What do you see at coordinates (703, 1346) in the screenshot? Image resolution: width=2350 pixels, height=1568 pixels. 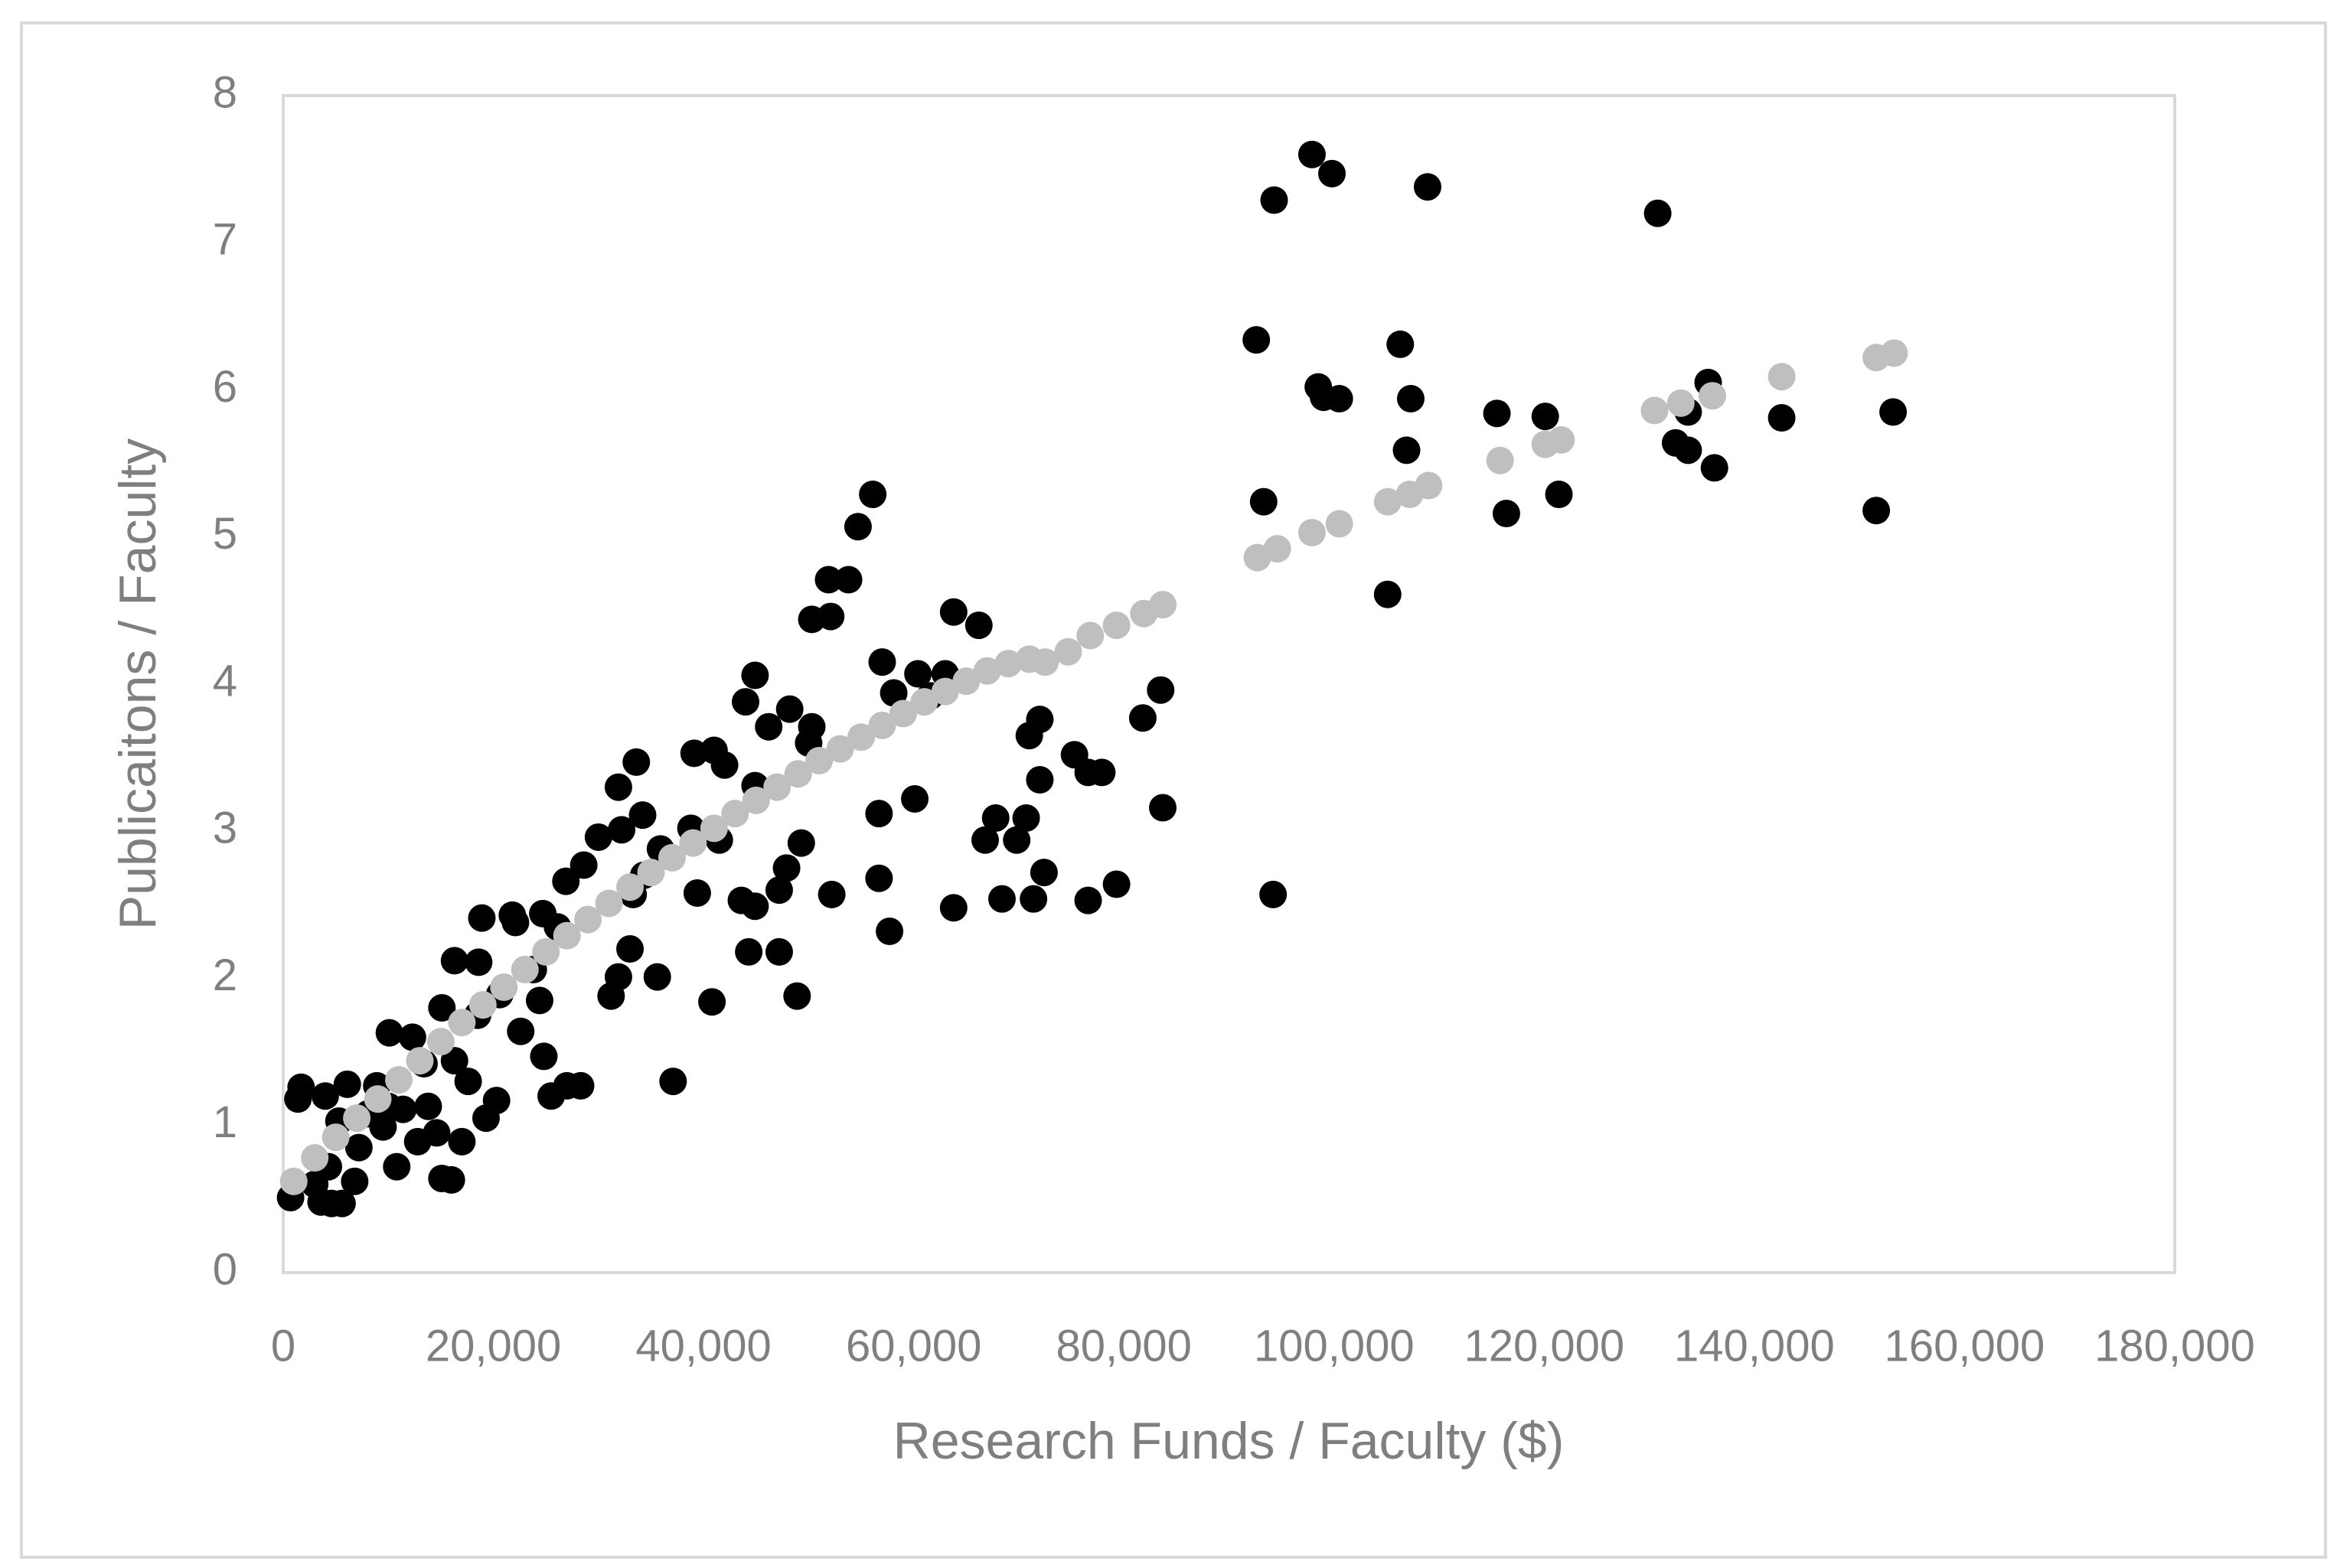 I see `x-tick-label: 40,000` at bounding box center [703, 1346].